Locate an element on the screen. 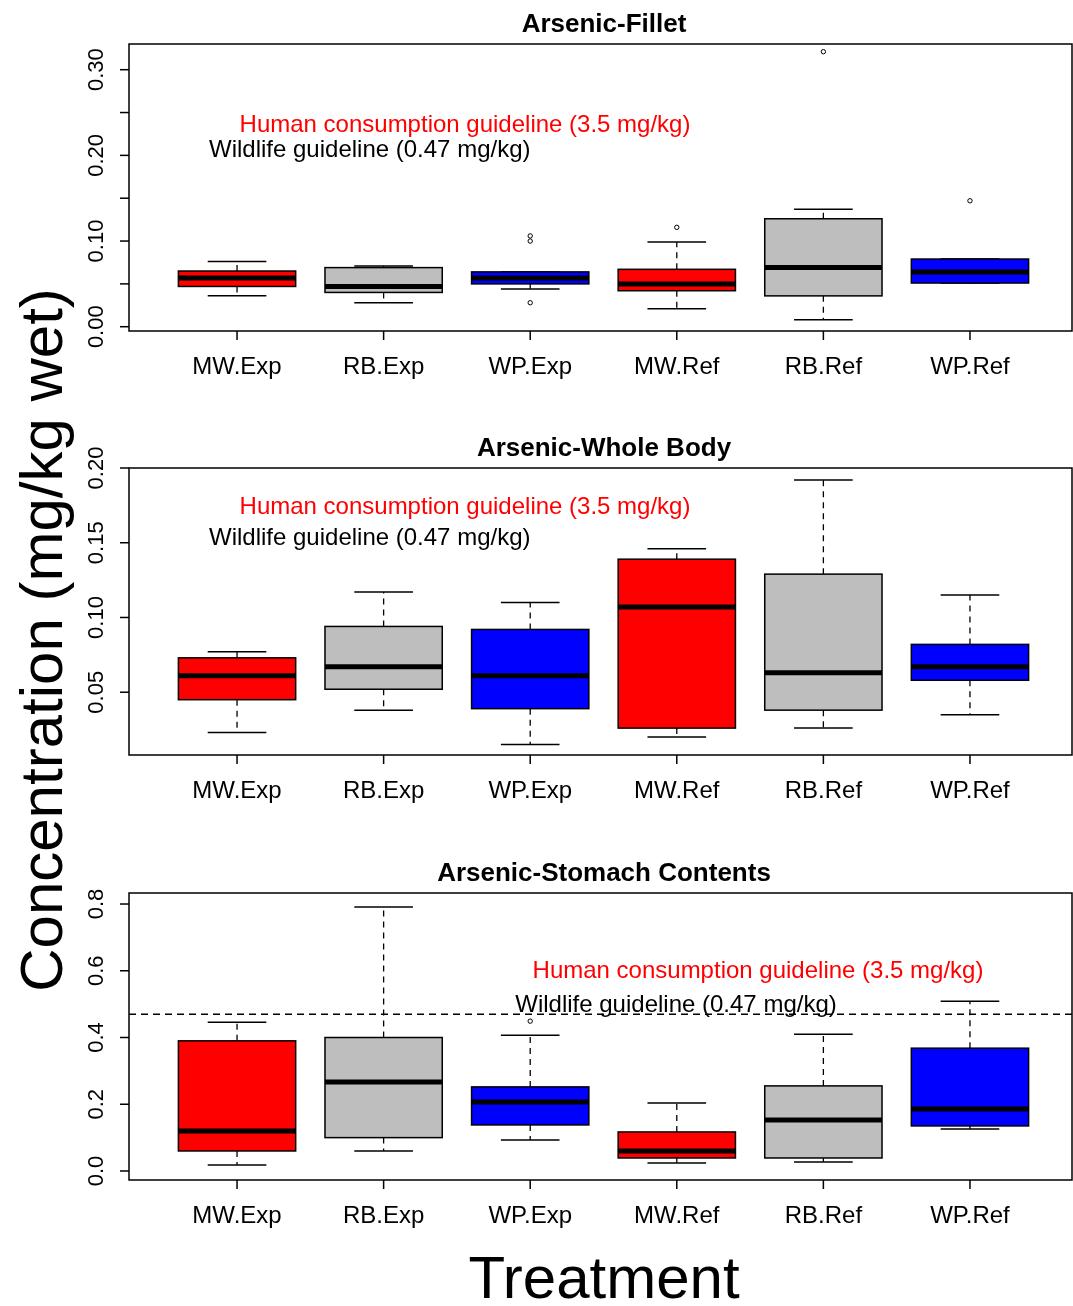  y-tick-label: 0.2 is located at coordinates (95, 1104).